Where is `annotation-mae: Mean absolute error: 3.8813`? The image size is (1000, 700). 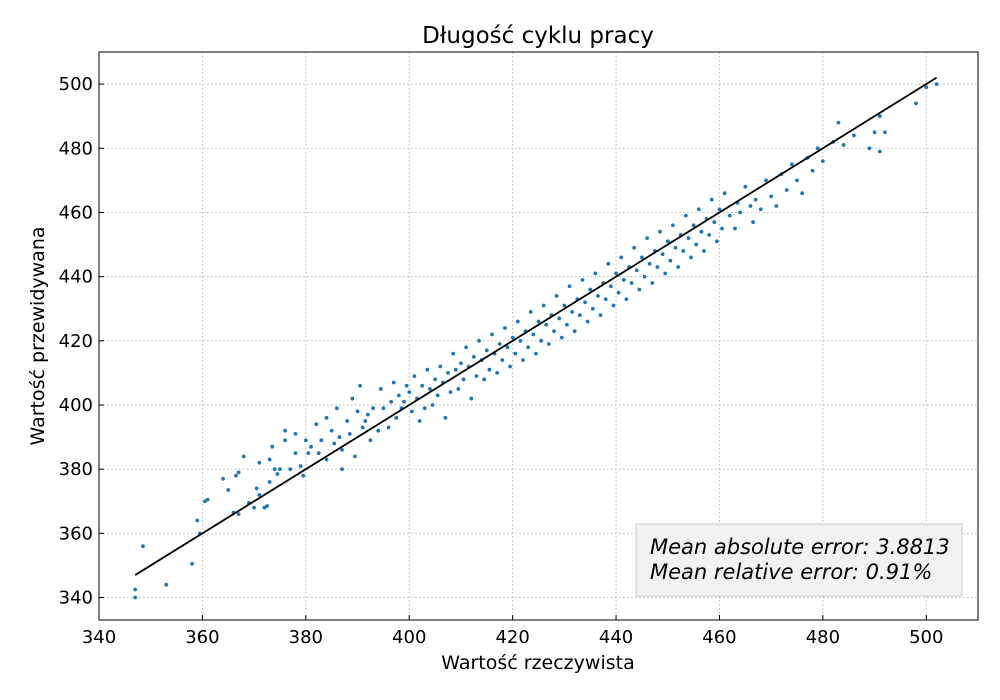
annotation-mae: Mean absolute error: 3.8813 is located at coordinates (800, 547).